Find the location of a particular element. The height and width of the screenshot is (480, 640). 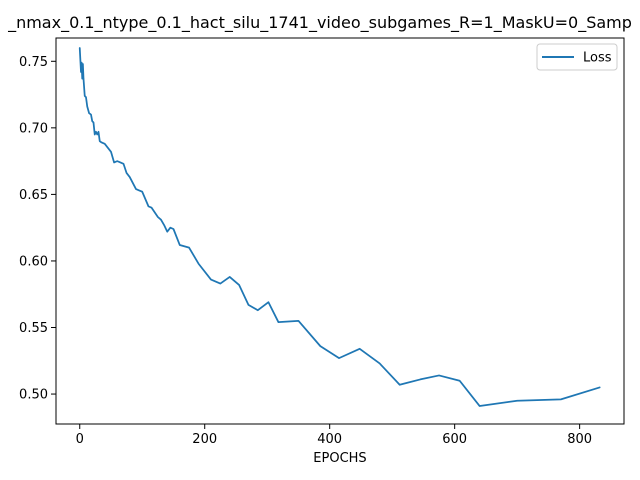

legend-box is located at coordinates (577, 57).